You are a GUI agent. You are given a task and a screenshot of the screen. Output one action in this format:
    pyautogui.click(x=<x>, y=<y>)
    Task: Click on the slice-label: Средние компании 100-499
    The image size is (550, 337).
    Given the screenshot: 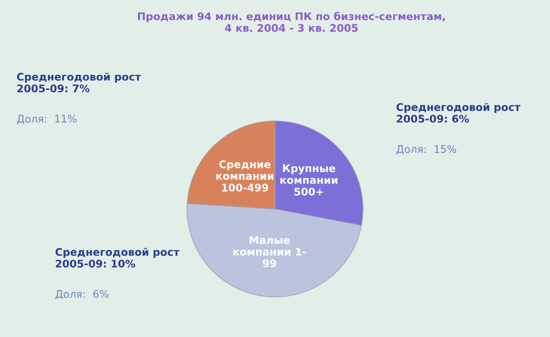 What is the action you would take?
    pyautogui.click(x=245, y=176)
    